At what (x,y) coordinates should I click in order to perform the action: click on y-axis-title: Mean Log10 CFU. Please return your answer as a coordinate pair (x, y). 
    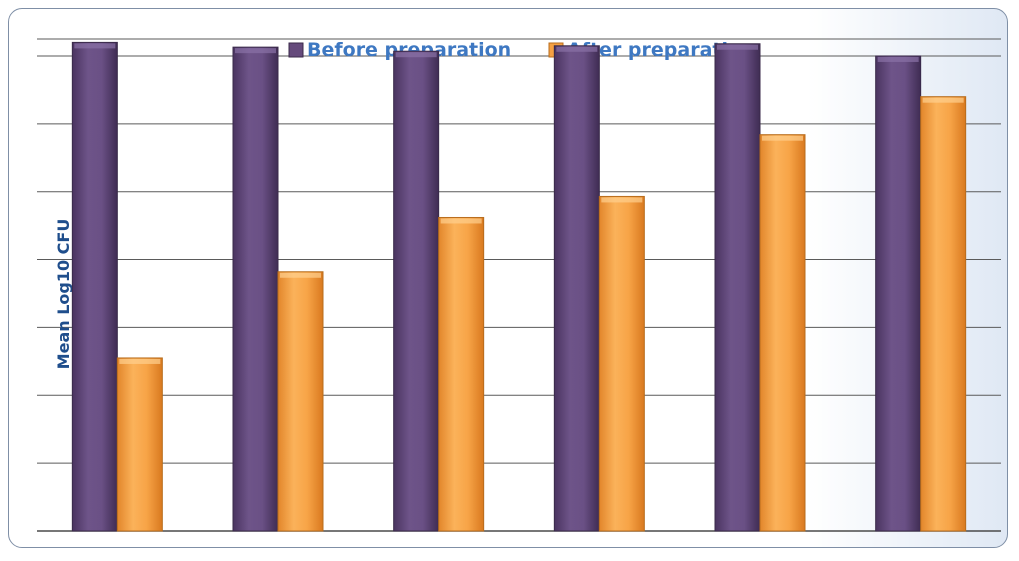
    Looking at the image, I should click on (63, 294).